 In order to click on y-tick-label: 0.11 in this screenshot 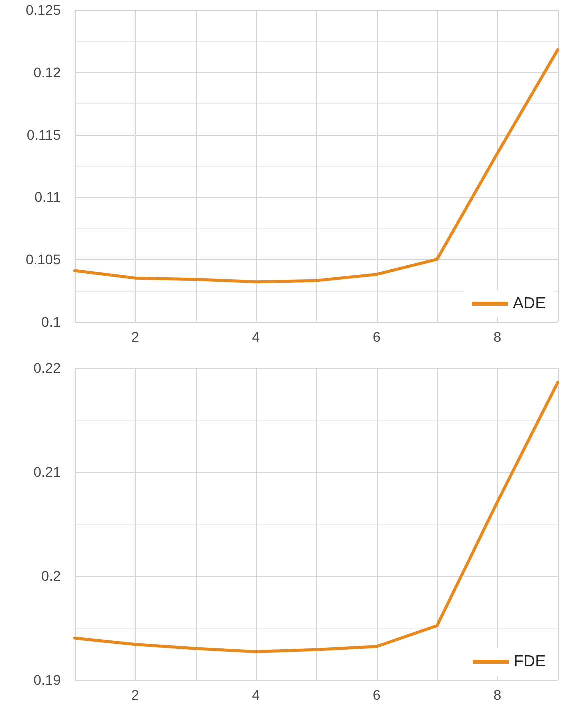, I will do `click(48, 197)`.